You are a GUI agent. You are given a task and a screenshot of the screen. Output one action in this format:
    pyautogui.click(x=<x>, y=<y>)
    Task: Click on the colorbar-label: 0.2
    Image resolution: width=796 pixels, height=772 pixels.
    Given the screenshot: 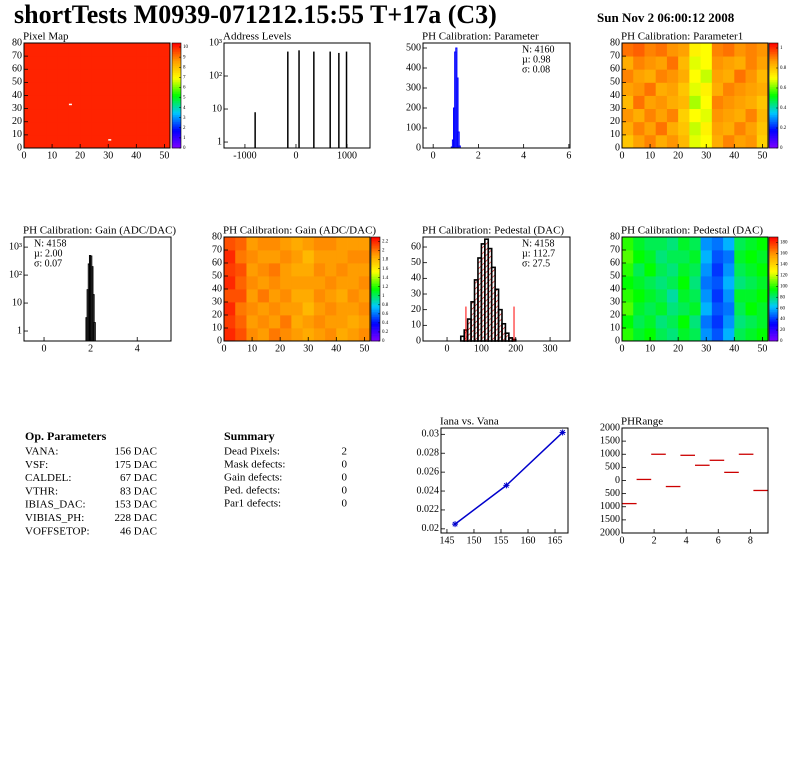 What is the action you would take?
    pyautogui.click(x=385, y=332)
    